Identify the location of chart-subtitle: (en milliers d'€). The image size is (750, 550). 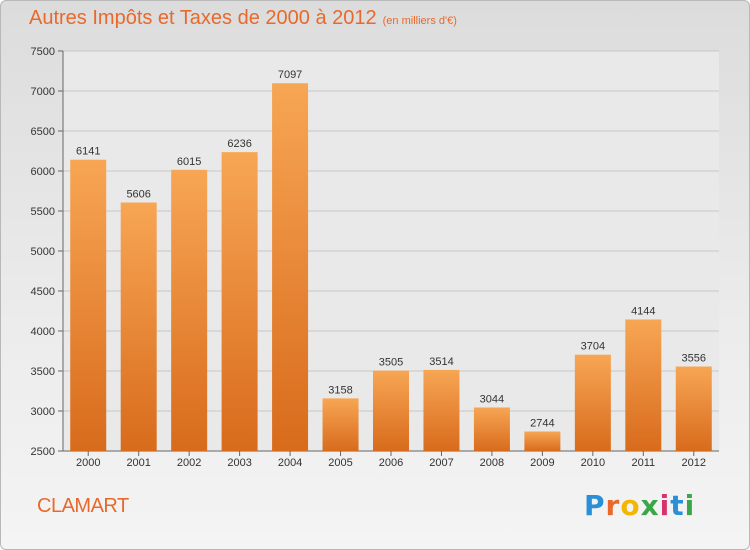
(419, 21).